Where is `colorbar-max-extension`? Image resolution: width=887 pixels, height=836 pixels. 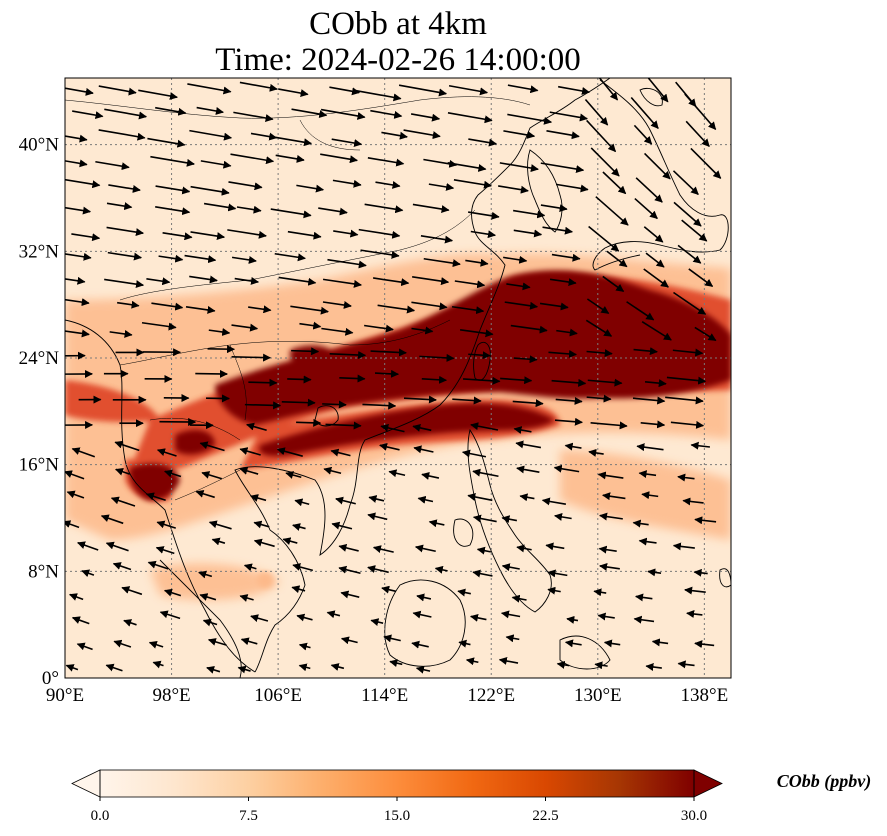
colorbar-max-extension is located at coordinates (708, 783).